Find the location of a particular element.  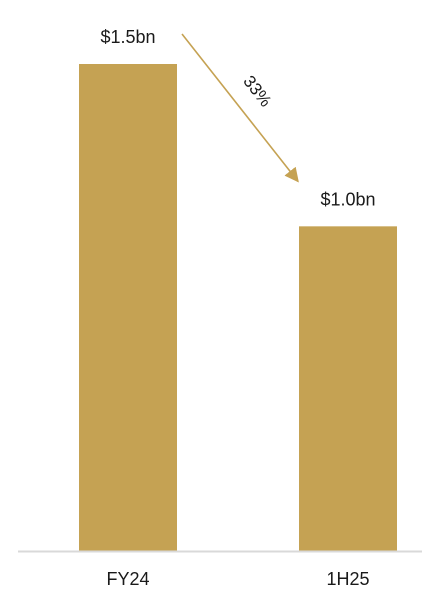

bar-1h25 is located at coordinates (348, 389).